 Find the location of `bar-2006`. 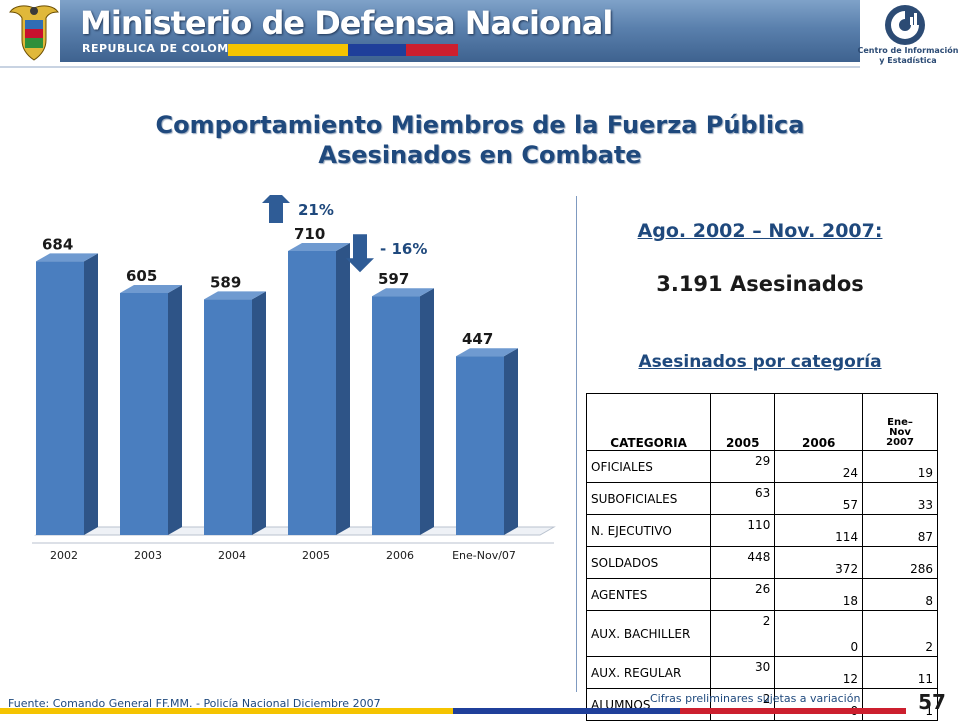

bar-2006 is located at coordinates (396, 415).